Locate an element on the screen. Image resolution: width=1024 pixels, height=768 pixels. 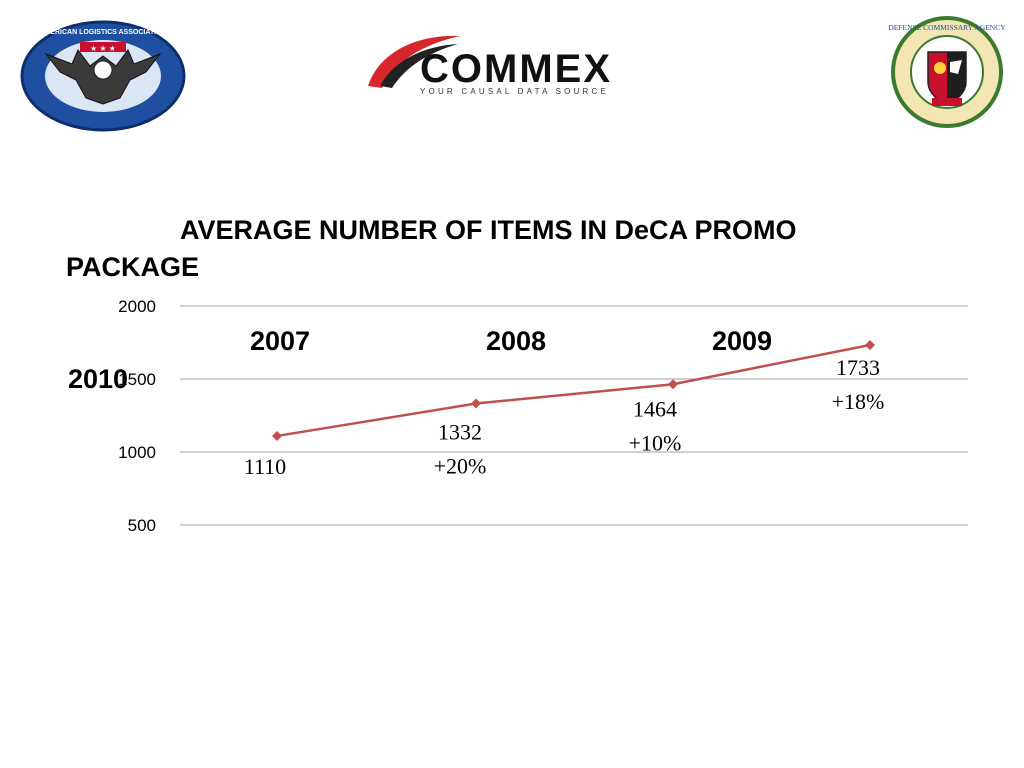
american-logistics-association-logo: ★ ★ ★ AMERICAN LOGISTICS ASSOCIATION is located at coordinates (103, 76).